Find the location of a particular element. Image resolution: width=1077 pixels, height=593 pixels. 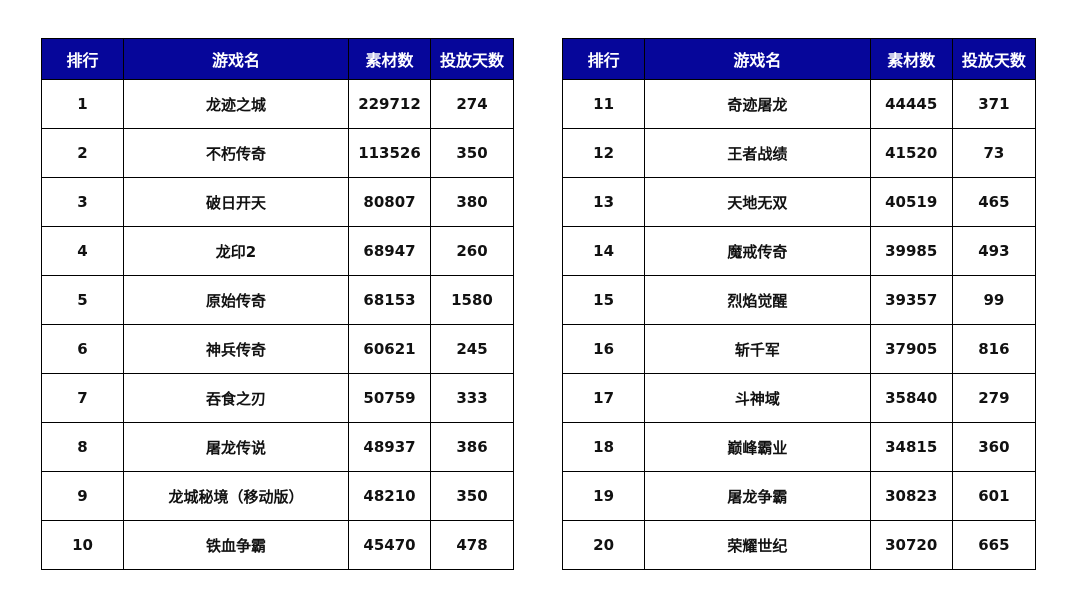

days-cell: 1580 is located at coordinates (472, 300).